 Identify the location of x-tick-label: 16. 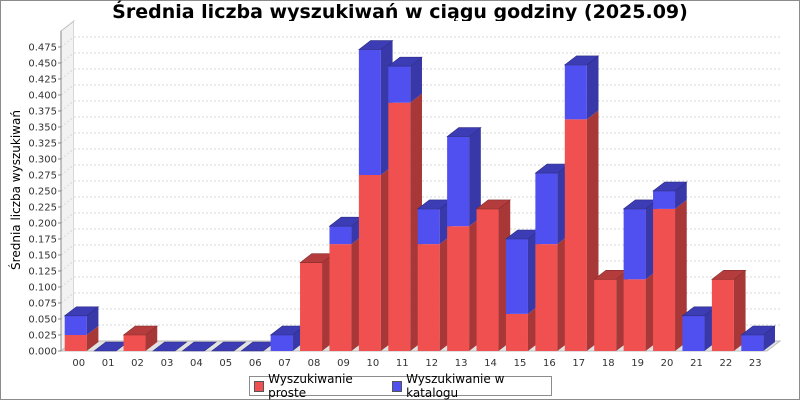
(549, 363).